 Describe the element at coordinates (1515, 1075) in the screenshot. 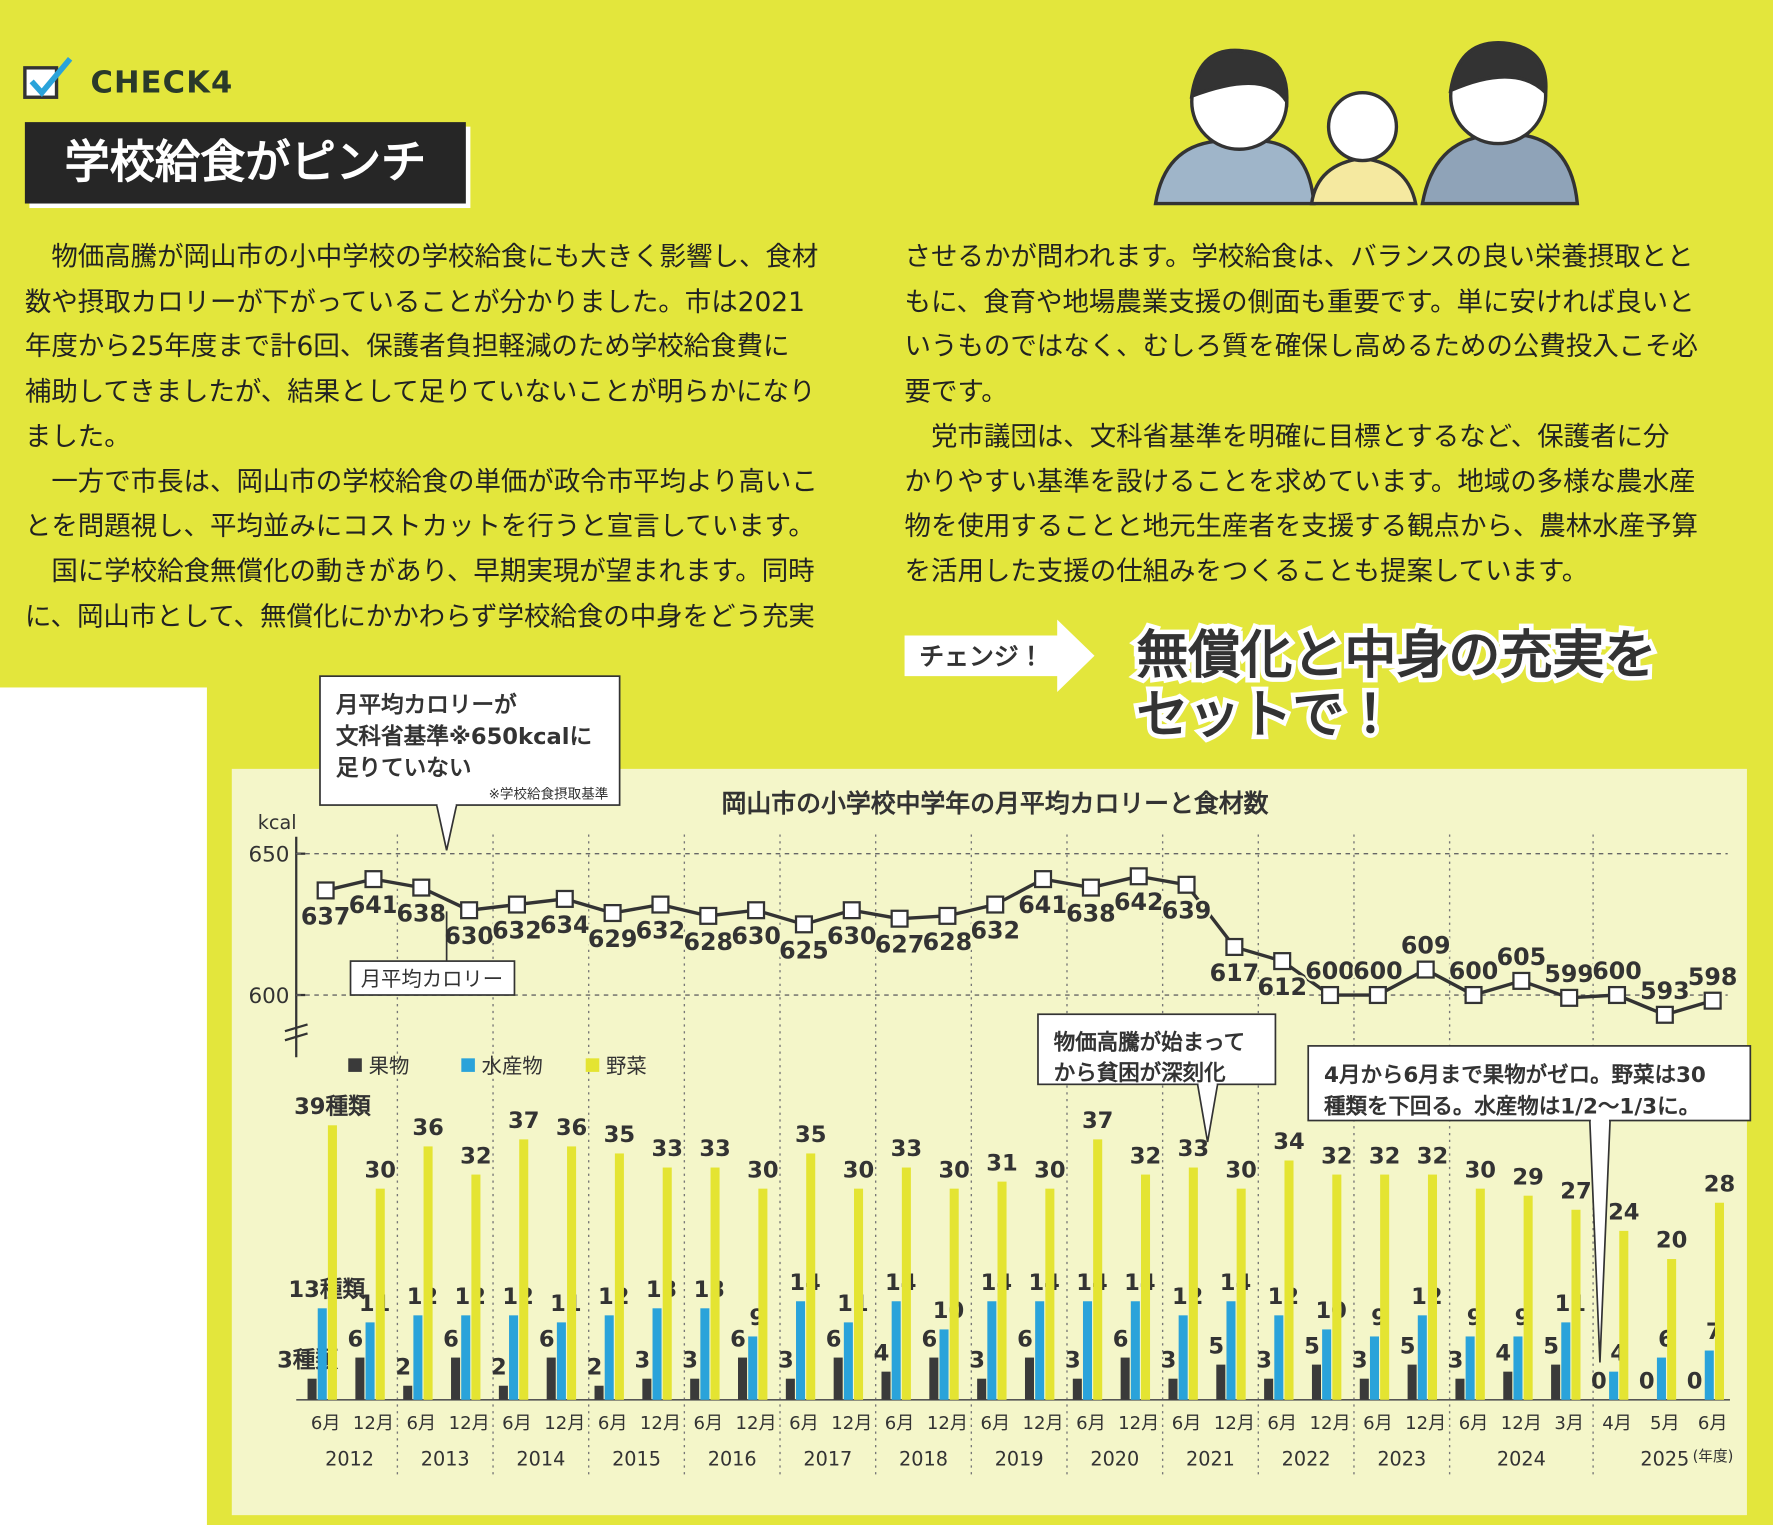

I see `callout-text: 4月から6月まで果物がゼロ。野菜は30` at that location.